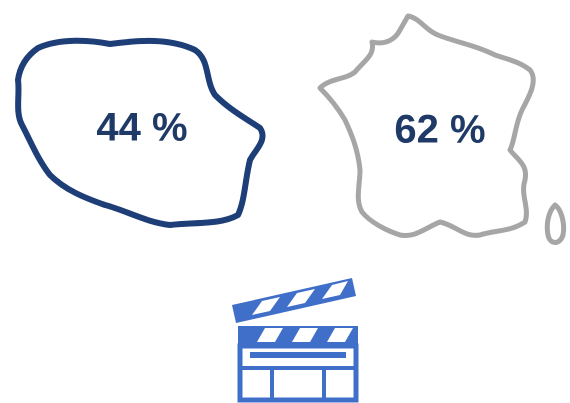 The height and width of the screenshot is (403, 570). I want to click on stat-label: 62 %, so click(439, 130).